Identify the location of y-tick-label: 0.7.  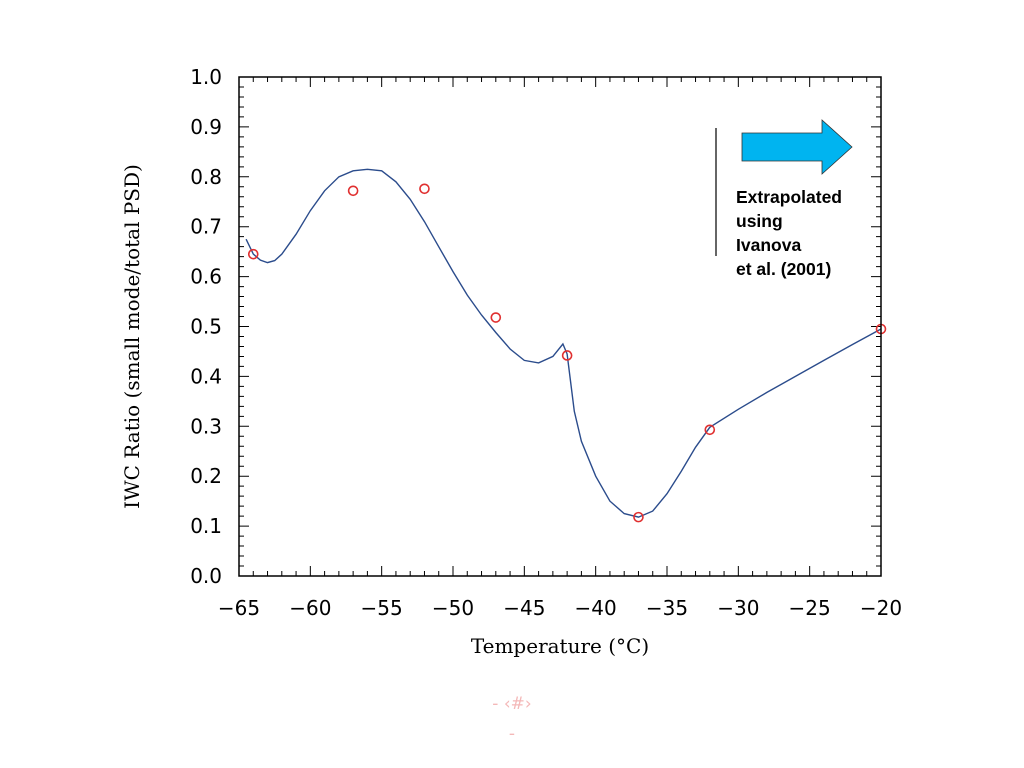
(206, 227).